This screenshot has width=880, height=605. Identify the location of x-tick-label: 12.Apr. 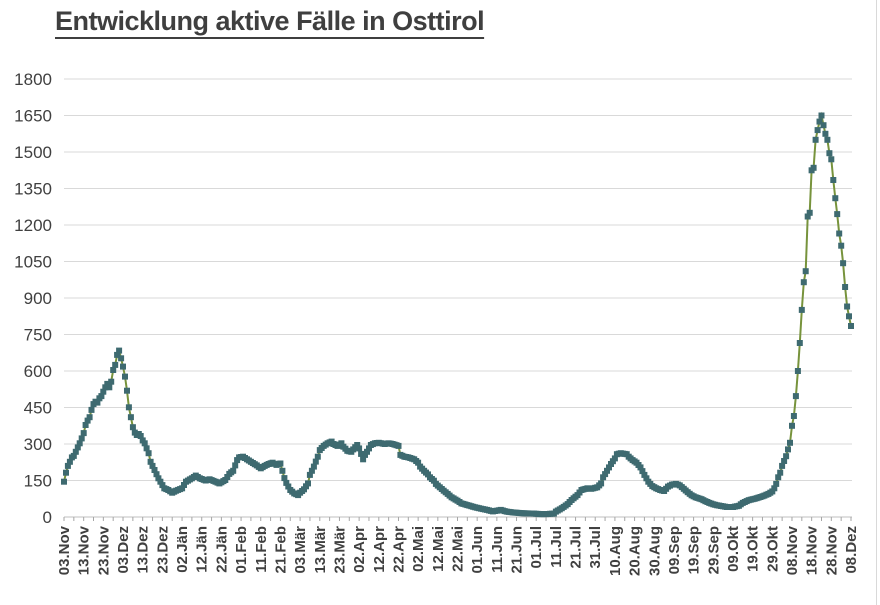
(379, 549).